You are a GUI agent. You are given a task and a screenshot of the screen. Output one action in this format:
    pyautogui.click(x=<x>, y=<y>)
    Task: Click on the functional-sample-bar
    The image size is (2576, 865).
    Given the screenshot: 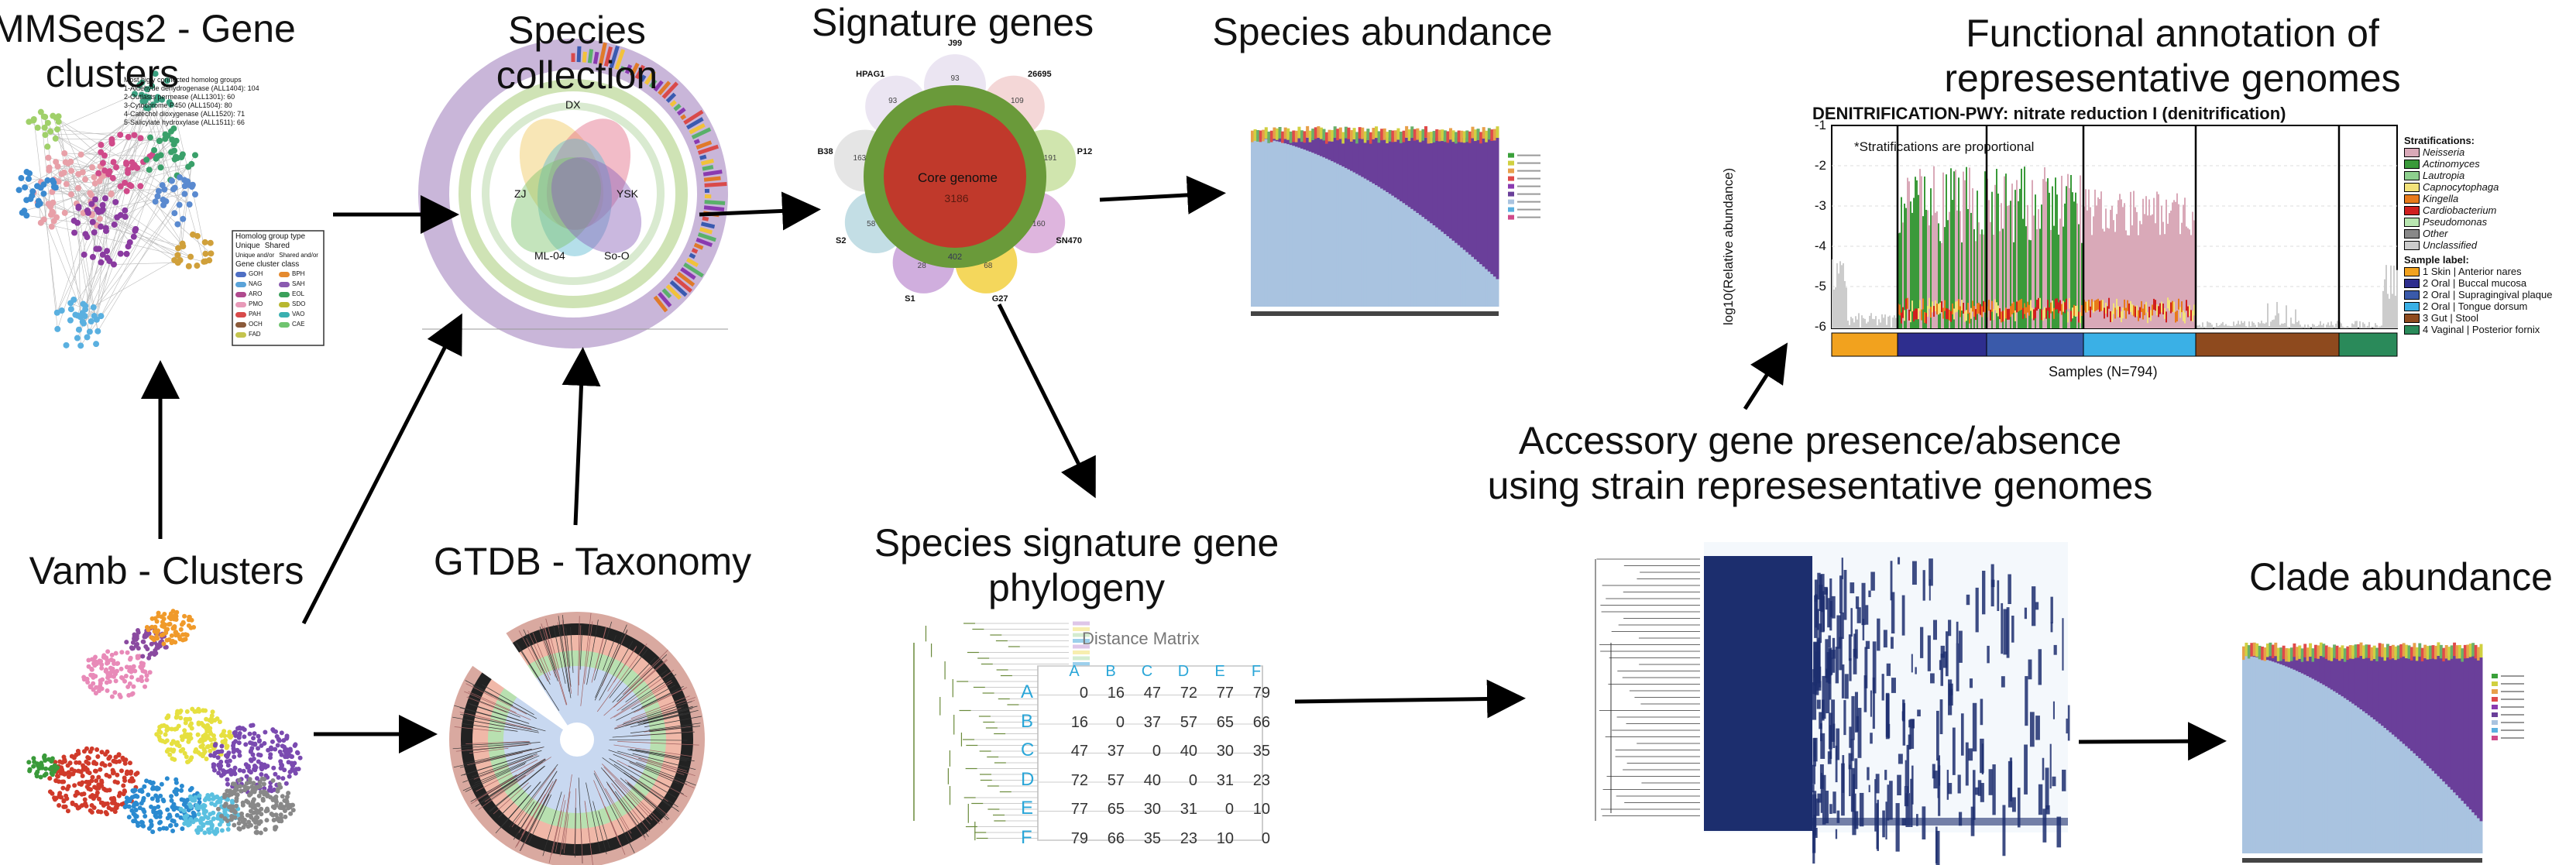 What is the action you would take?
    pyautogui.click(x=1942, y=344)
    